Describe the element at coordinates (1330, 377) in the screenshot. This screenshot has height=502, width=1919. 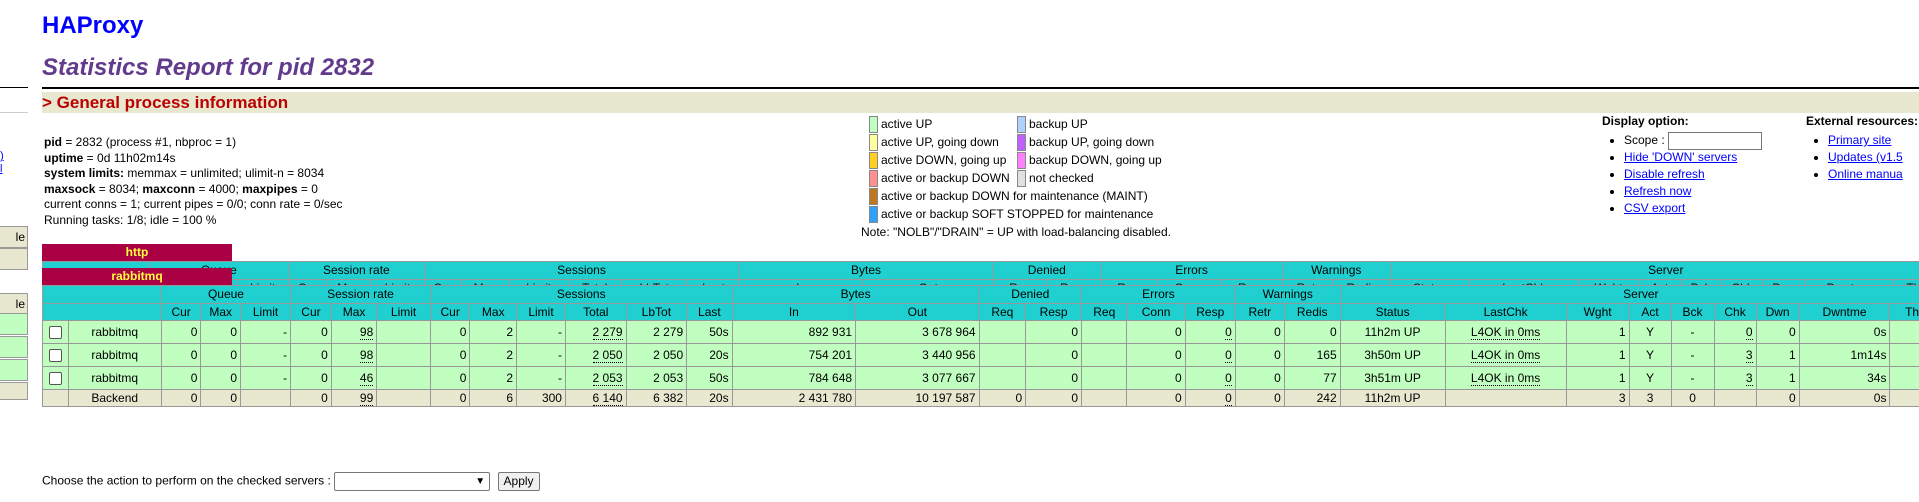
I see `cell-value: 77` at that location.